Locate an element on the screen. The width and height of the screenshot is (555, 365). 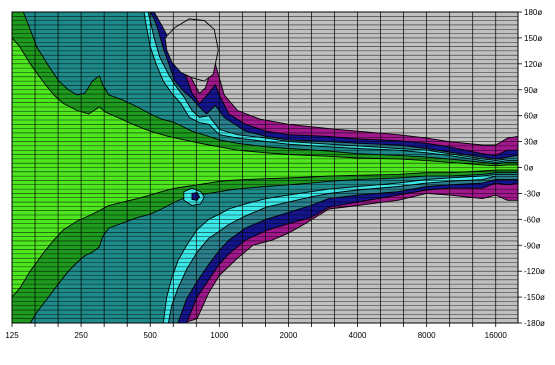
y-tick-label: 0ø is located at coordinates (528, 168).